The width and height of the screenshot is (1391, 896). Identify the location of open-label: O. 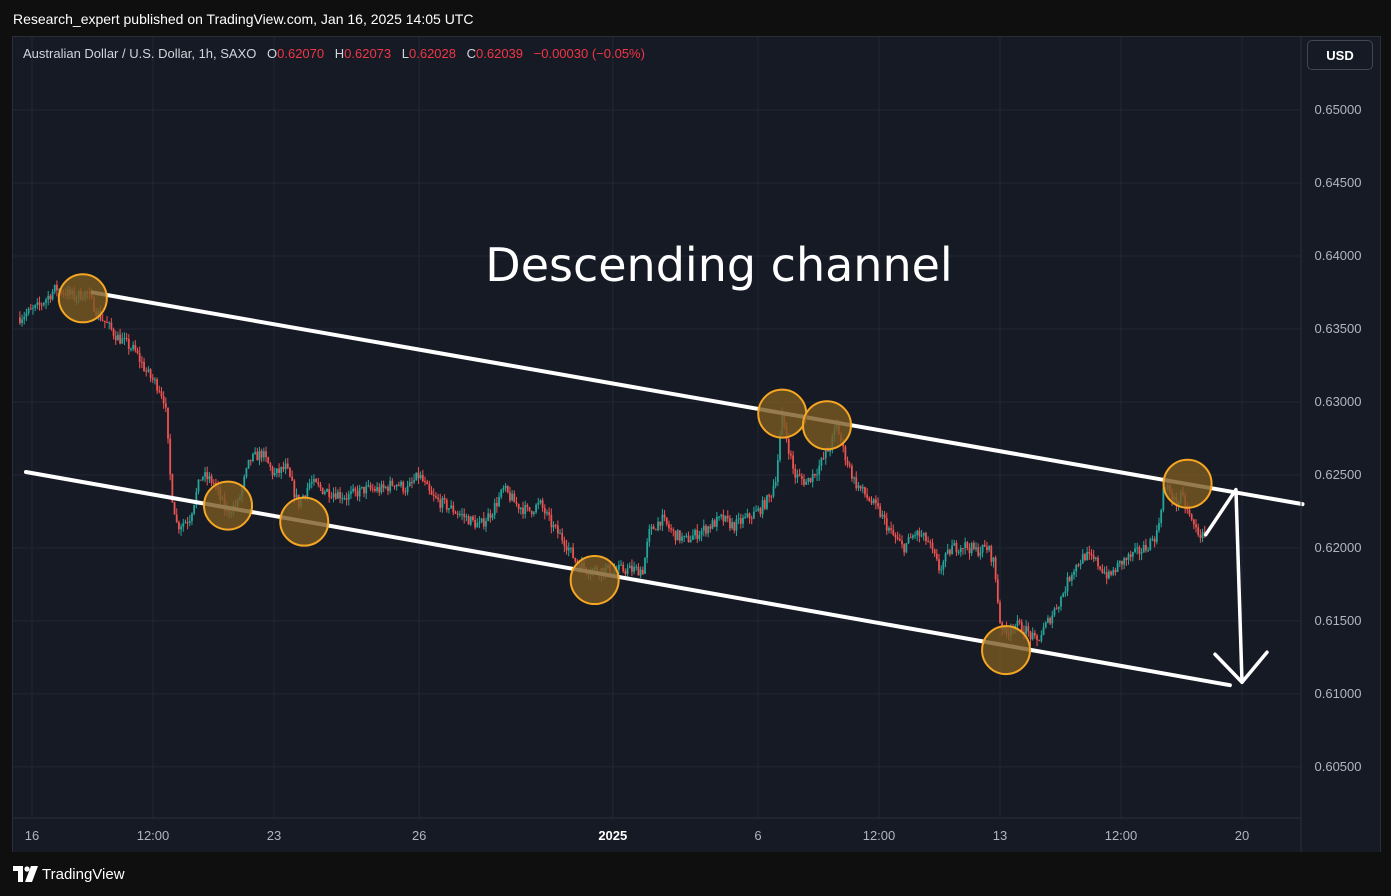
(272, 53).